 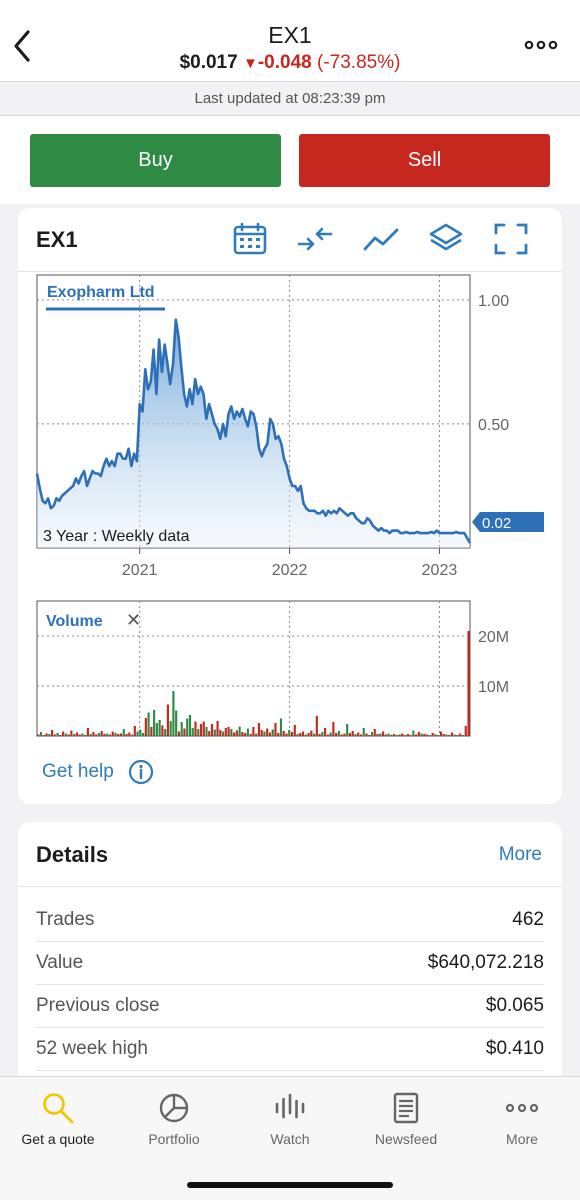 What do you see at coordinates (290, 1185) in the screenshot?
I see `home-indicator` at bounding box center [290, 1185].